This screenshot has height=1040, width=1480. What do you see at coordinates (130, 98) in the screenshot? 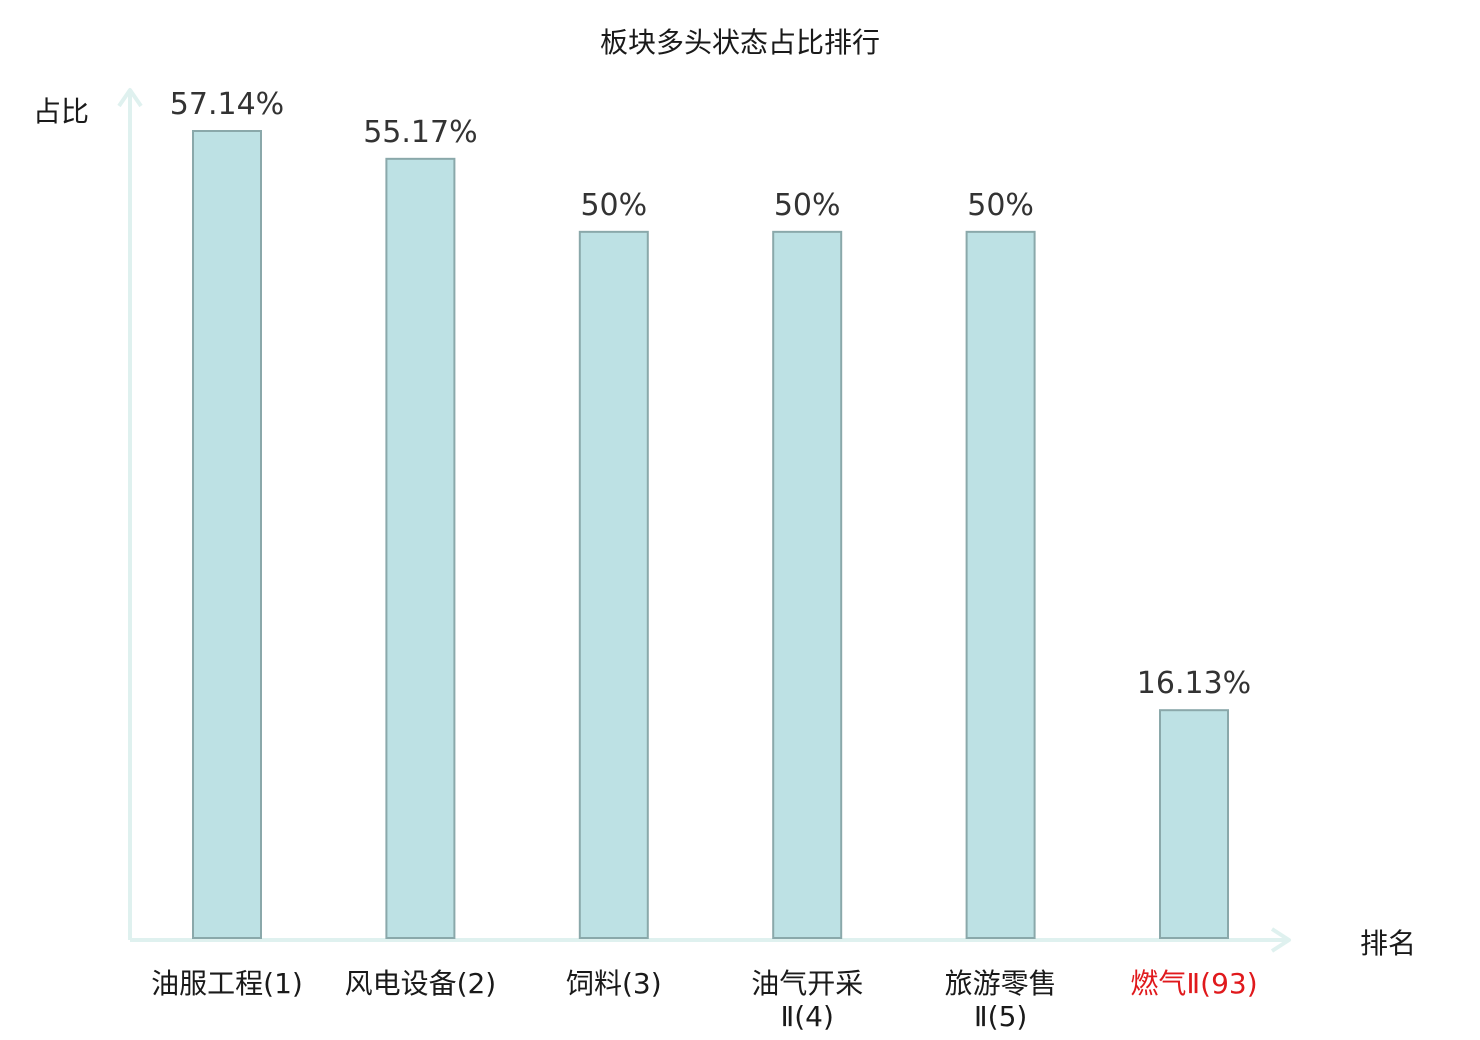
I see `y-axis-arrow` at bounding box center [130, 98].